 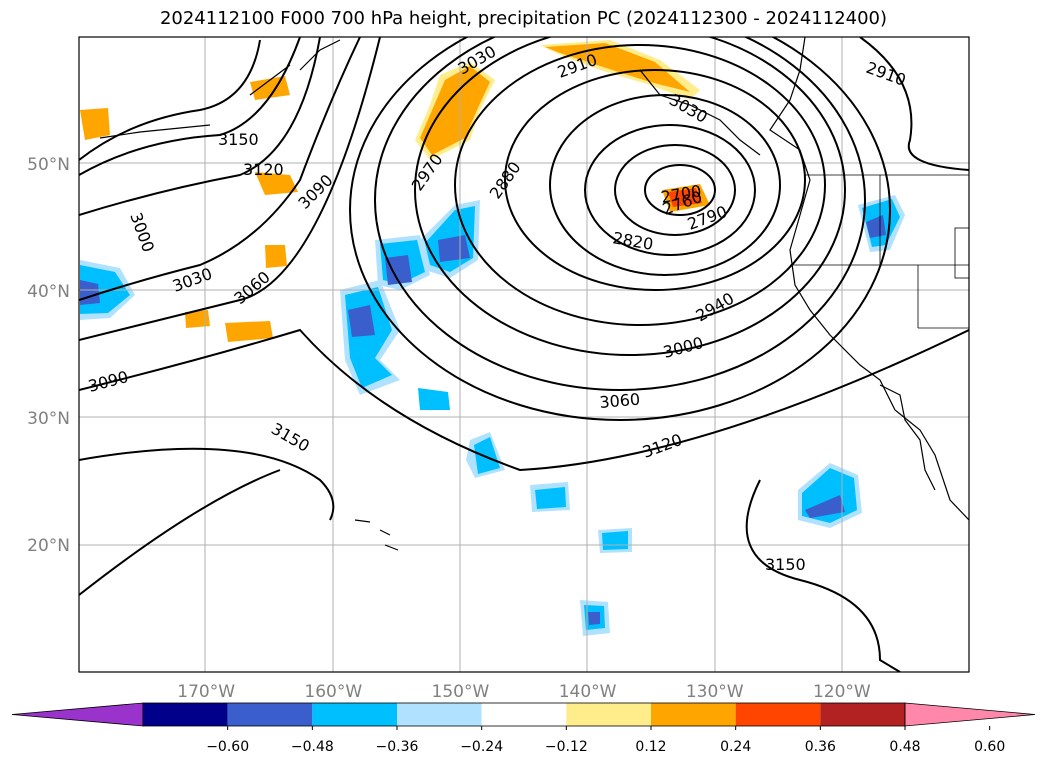 What do you see at coordinates (970, 714) in the screenshot?
I see `colorbar-extend-high` at bounding box center [970, 714].